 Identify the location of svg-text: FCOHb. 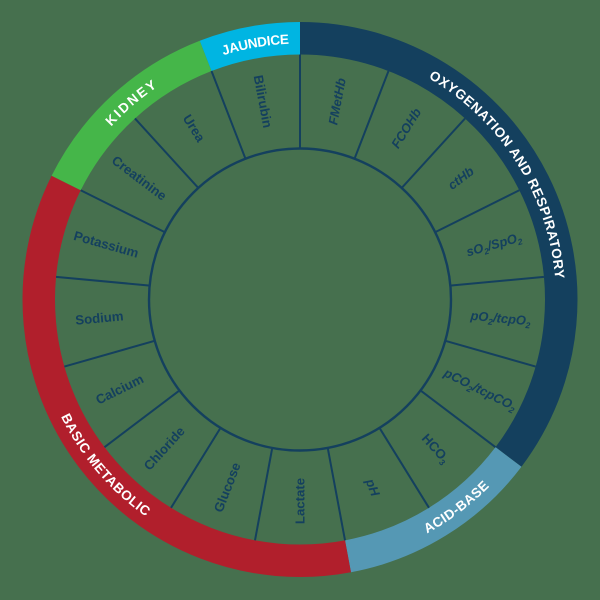
(406, 128).